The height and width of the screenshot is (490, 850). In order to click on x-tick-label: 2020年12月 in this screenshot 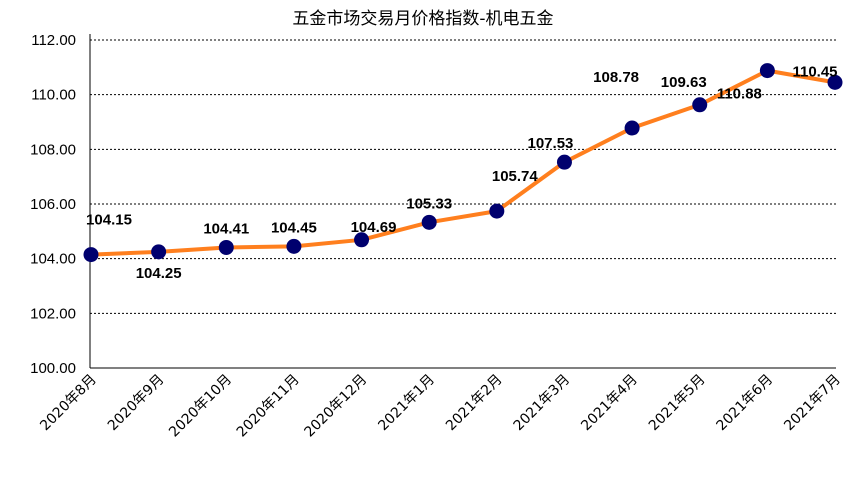, I will do `click(335, 406)`.